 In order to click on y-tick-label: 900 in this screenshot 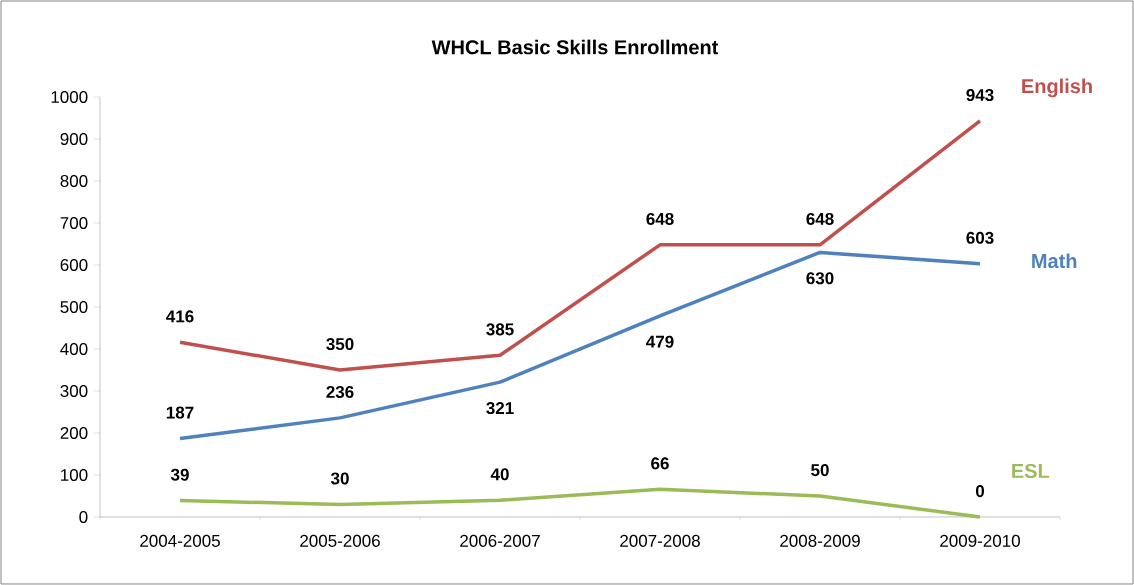, I will do `click(74, 139)`.